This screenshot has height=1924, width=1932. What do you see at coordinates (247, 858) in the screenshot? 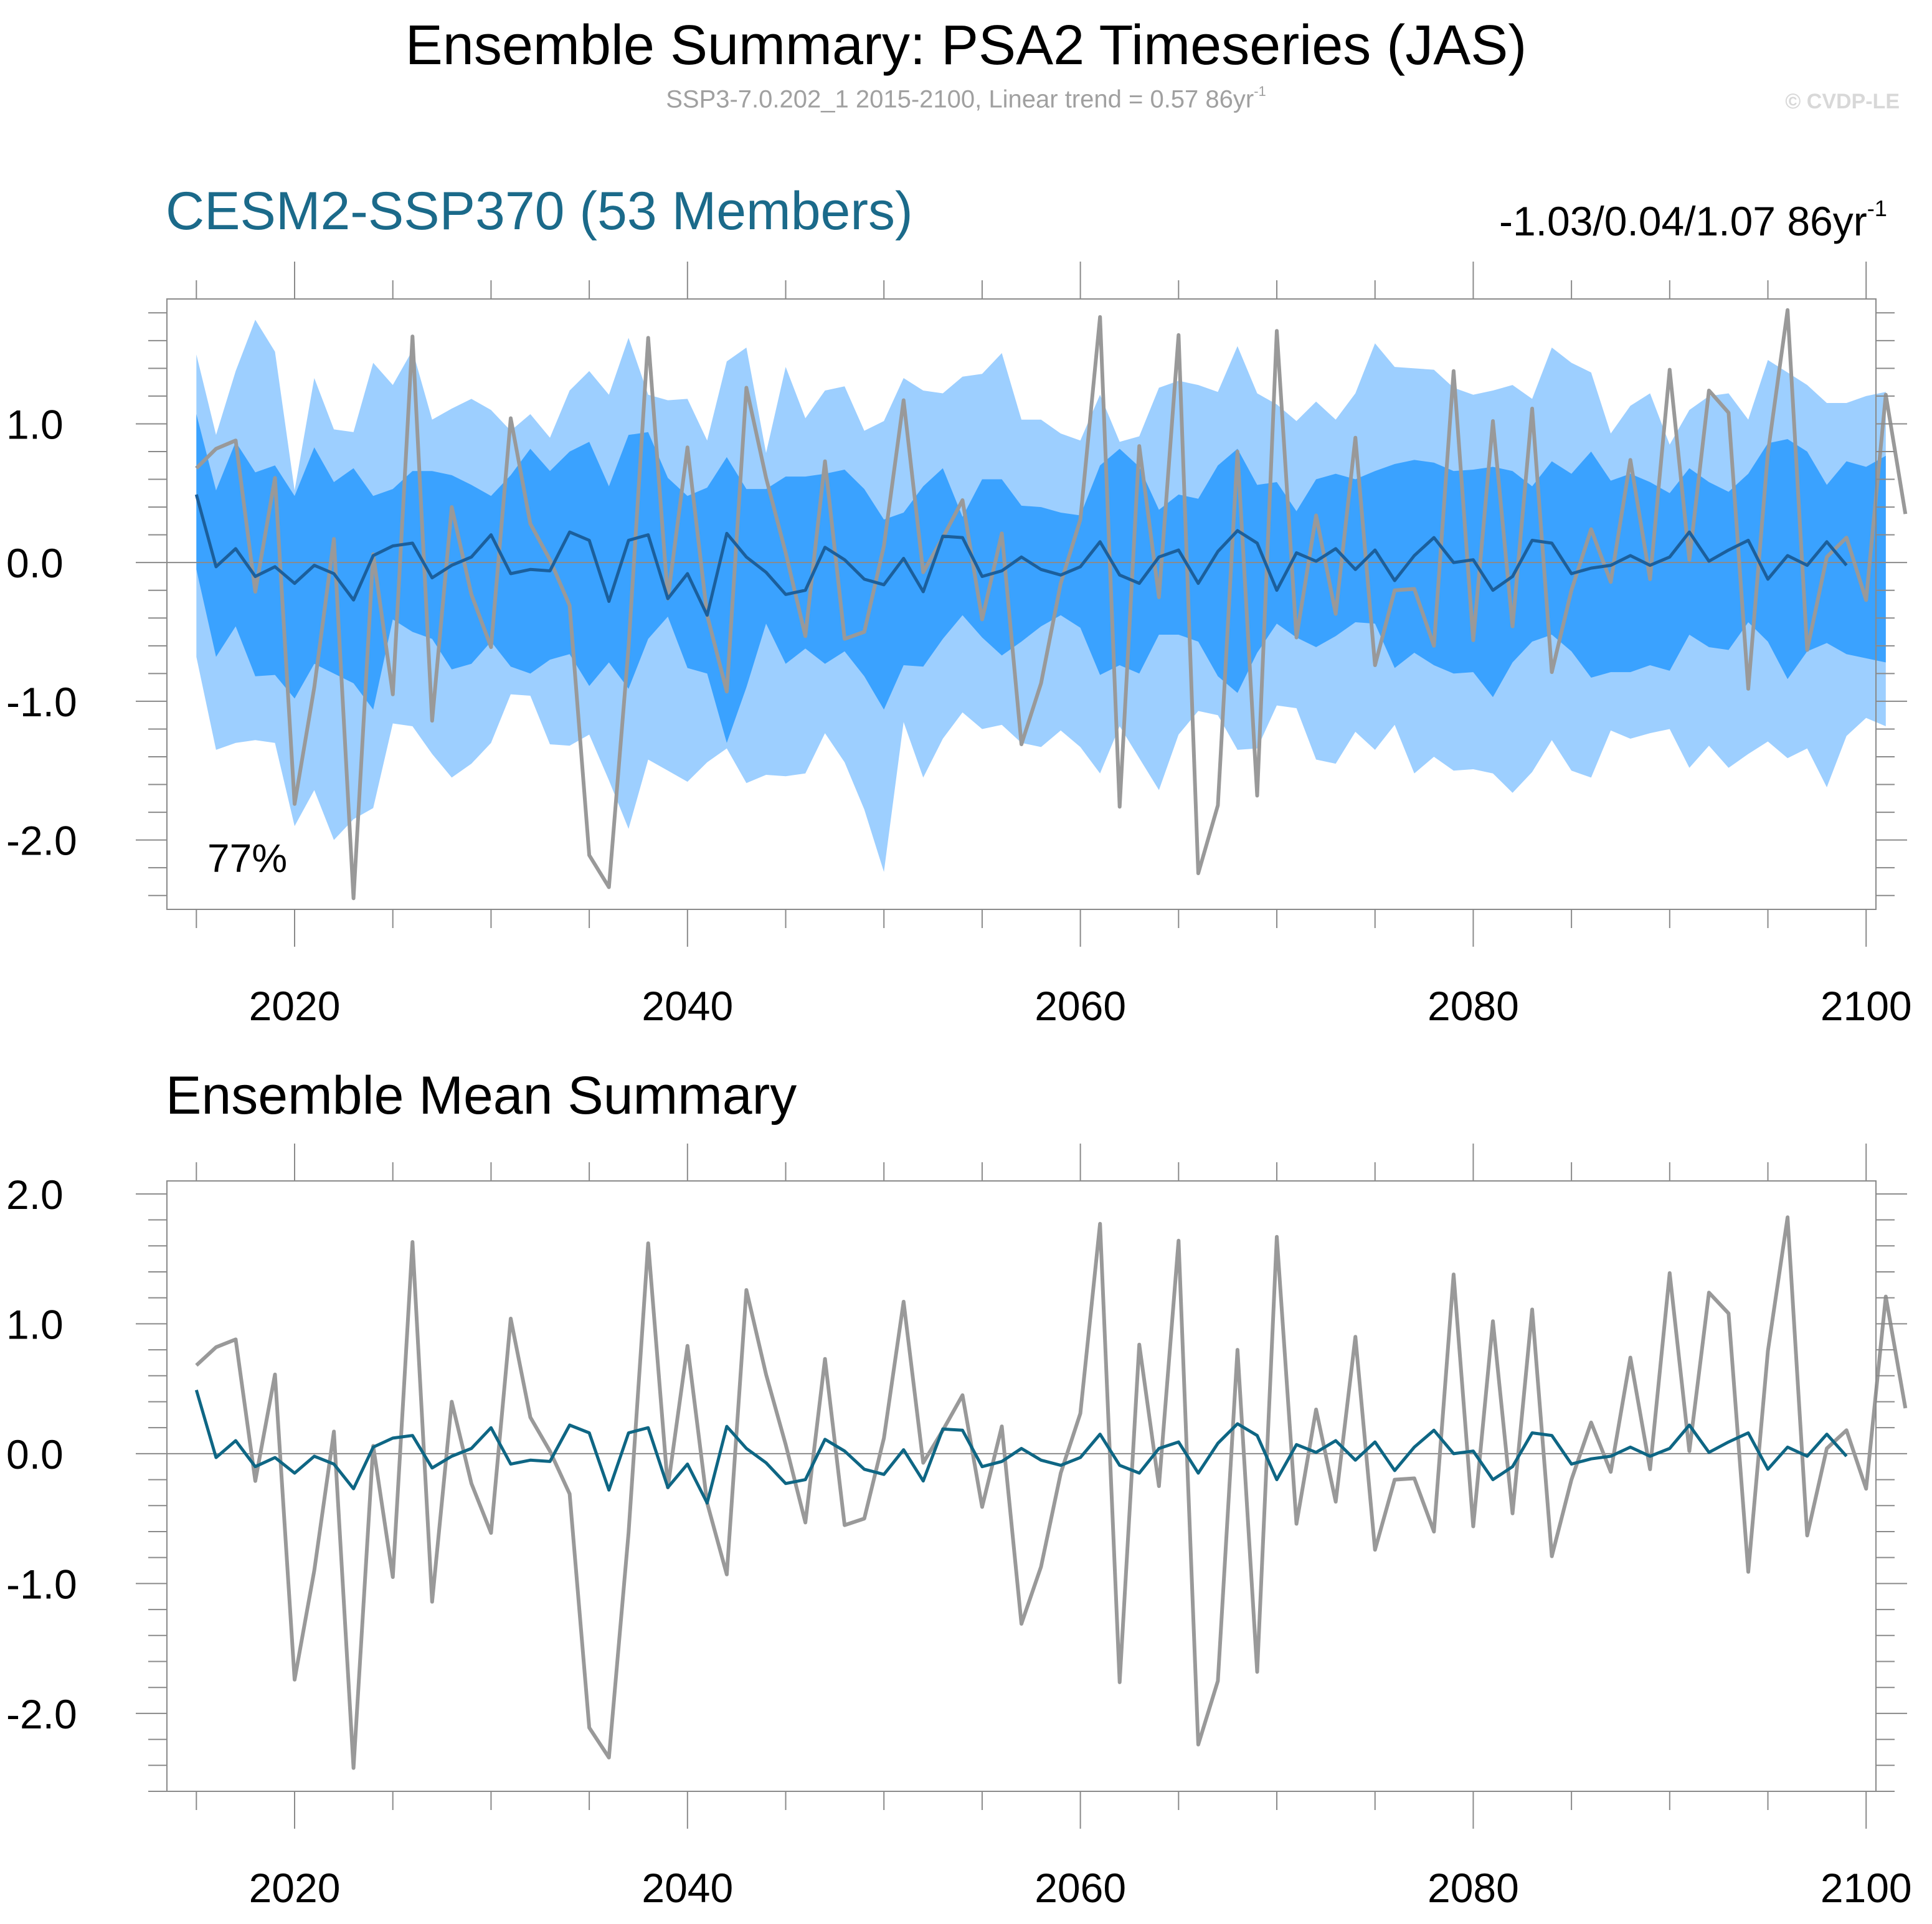
I see `percentage-annotation: 77%` at bounding box center [247, 858].